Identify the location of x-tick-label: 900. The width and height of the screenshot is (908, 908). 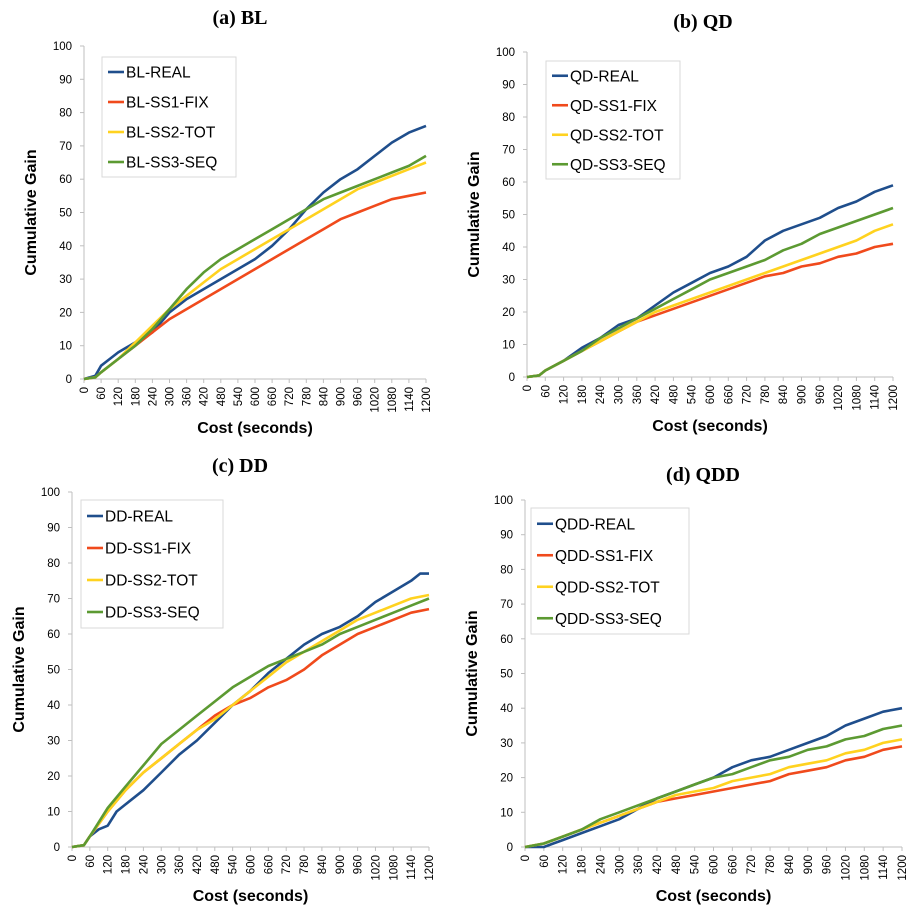
(803, 394).